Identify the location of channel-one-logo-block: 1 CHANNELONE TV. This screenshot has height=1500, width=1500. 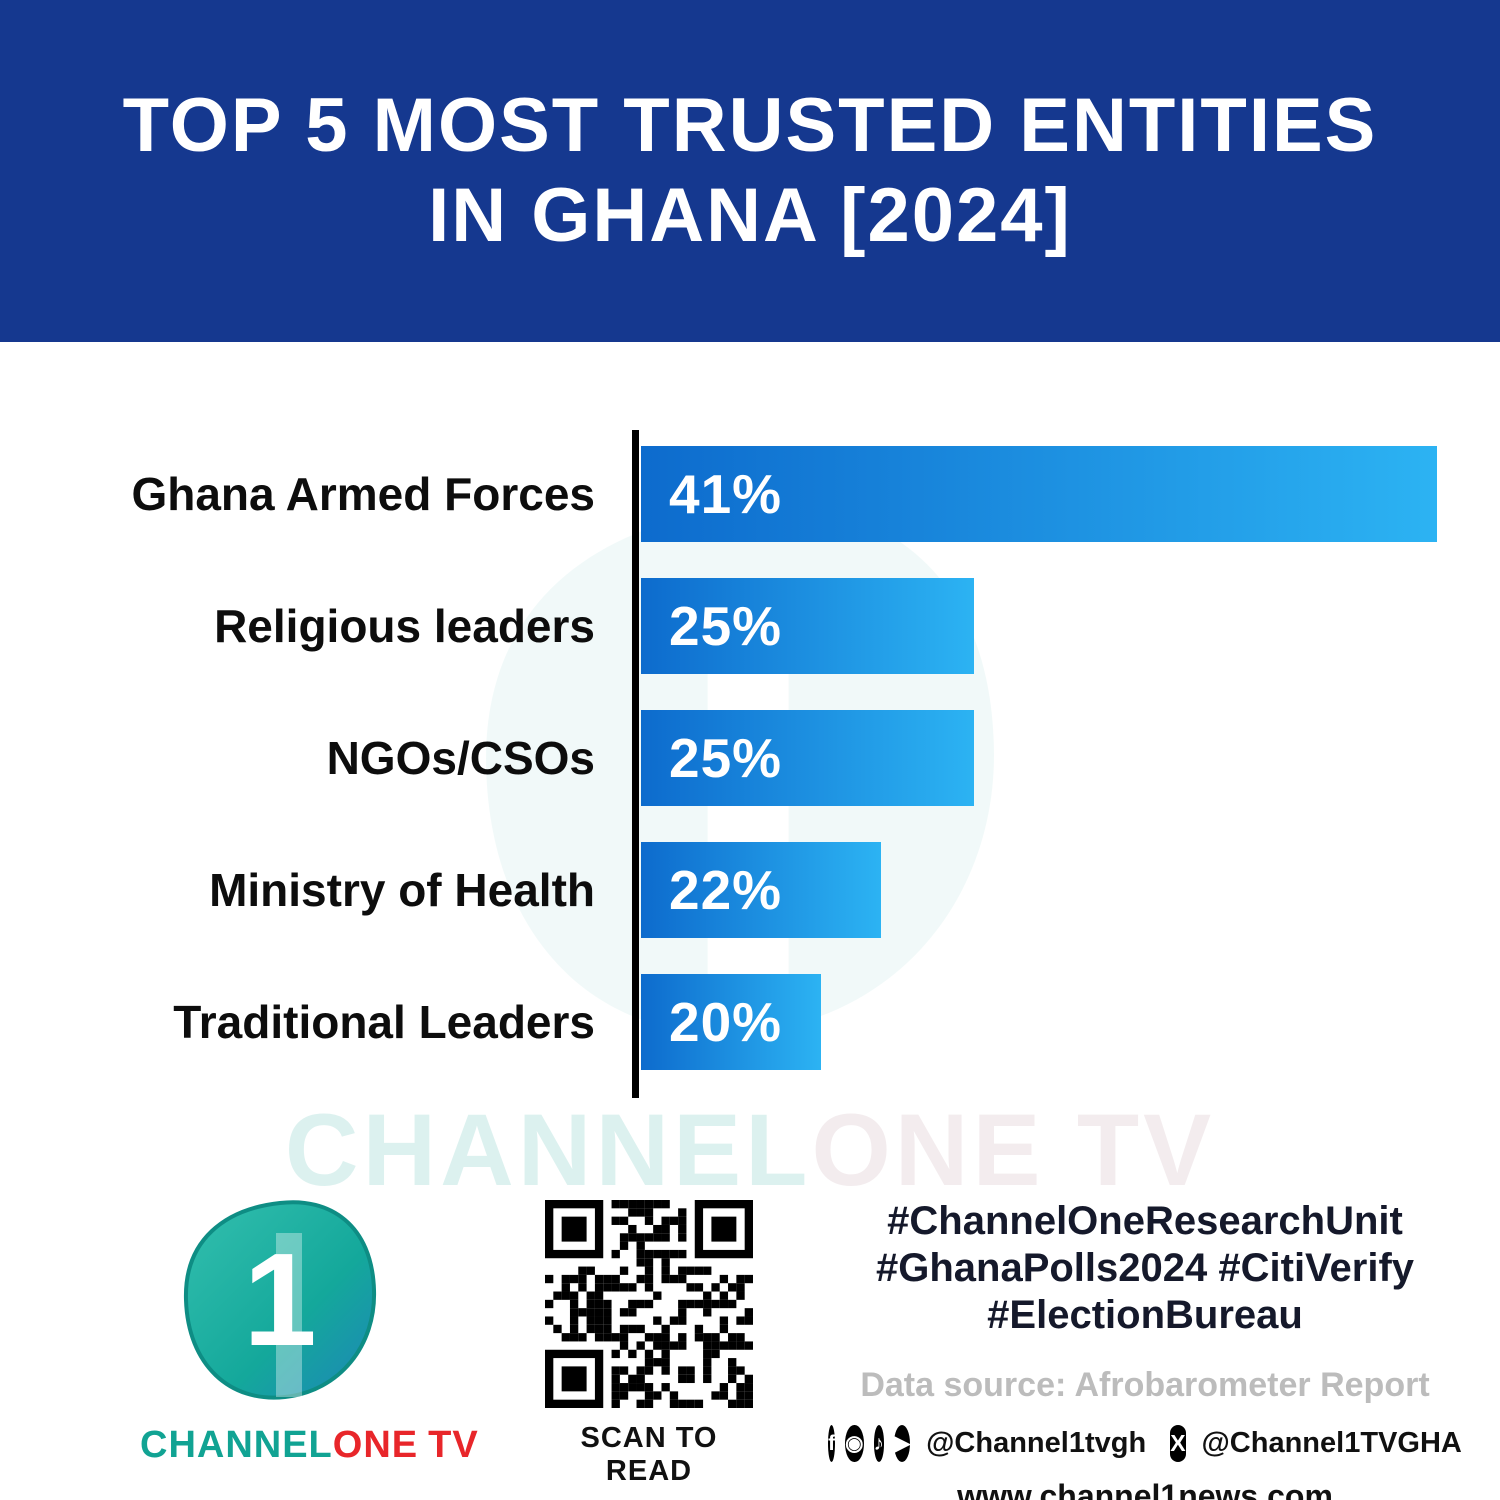
(309, 1331).